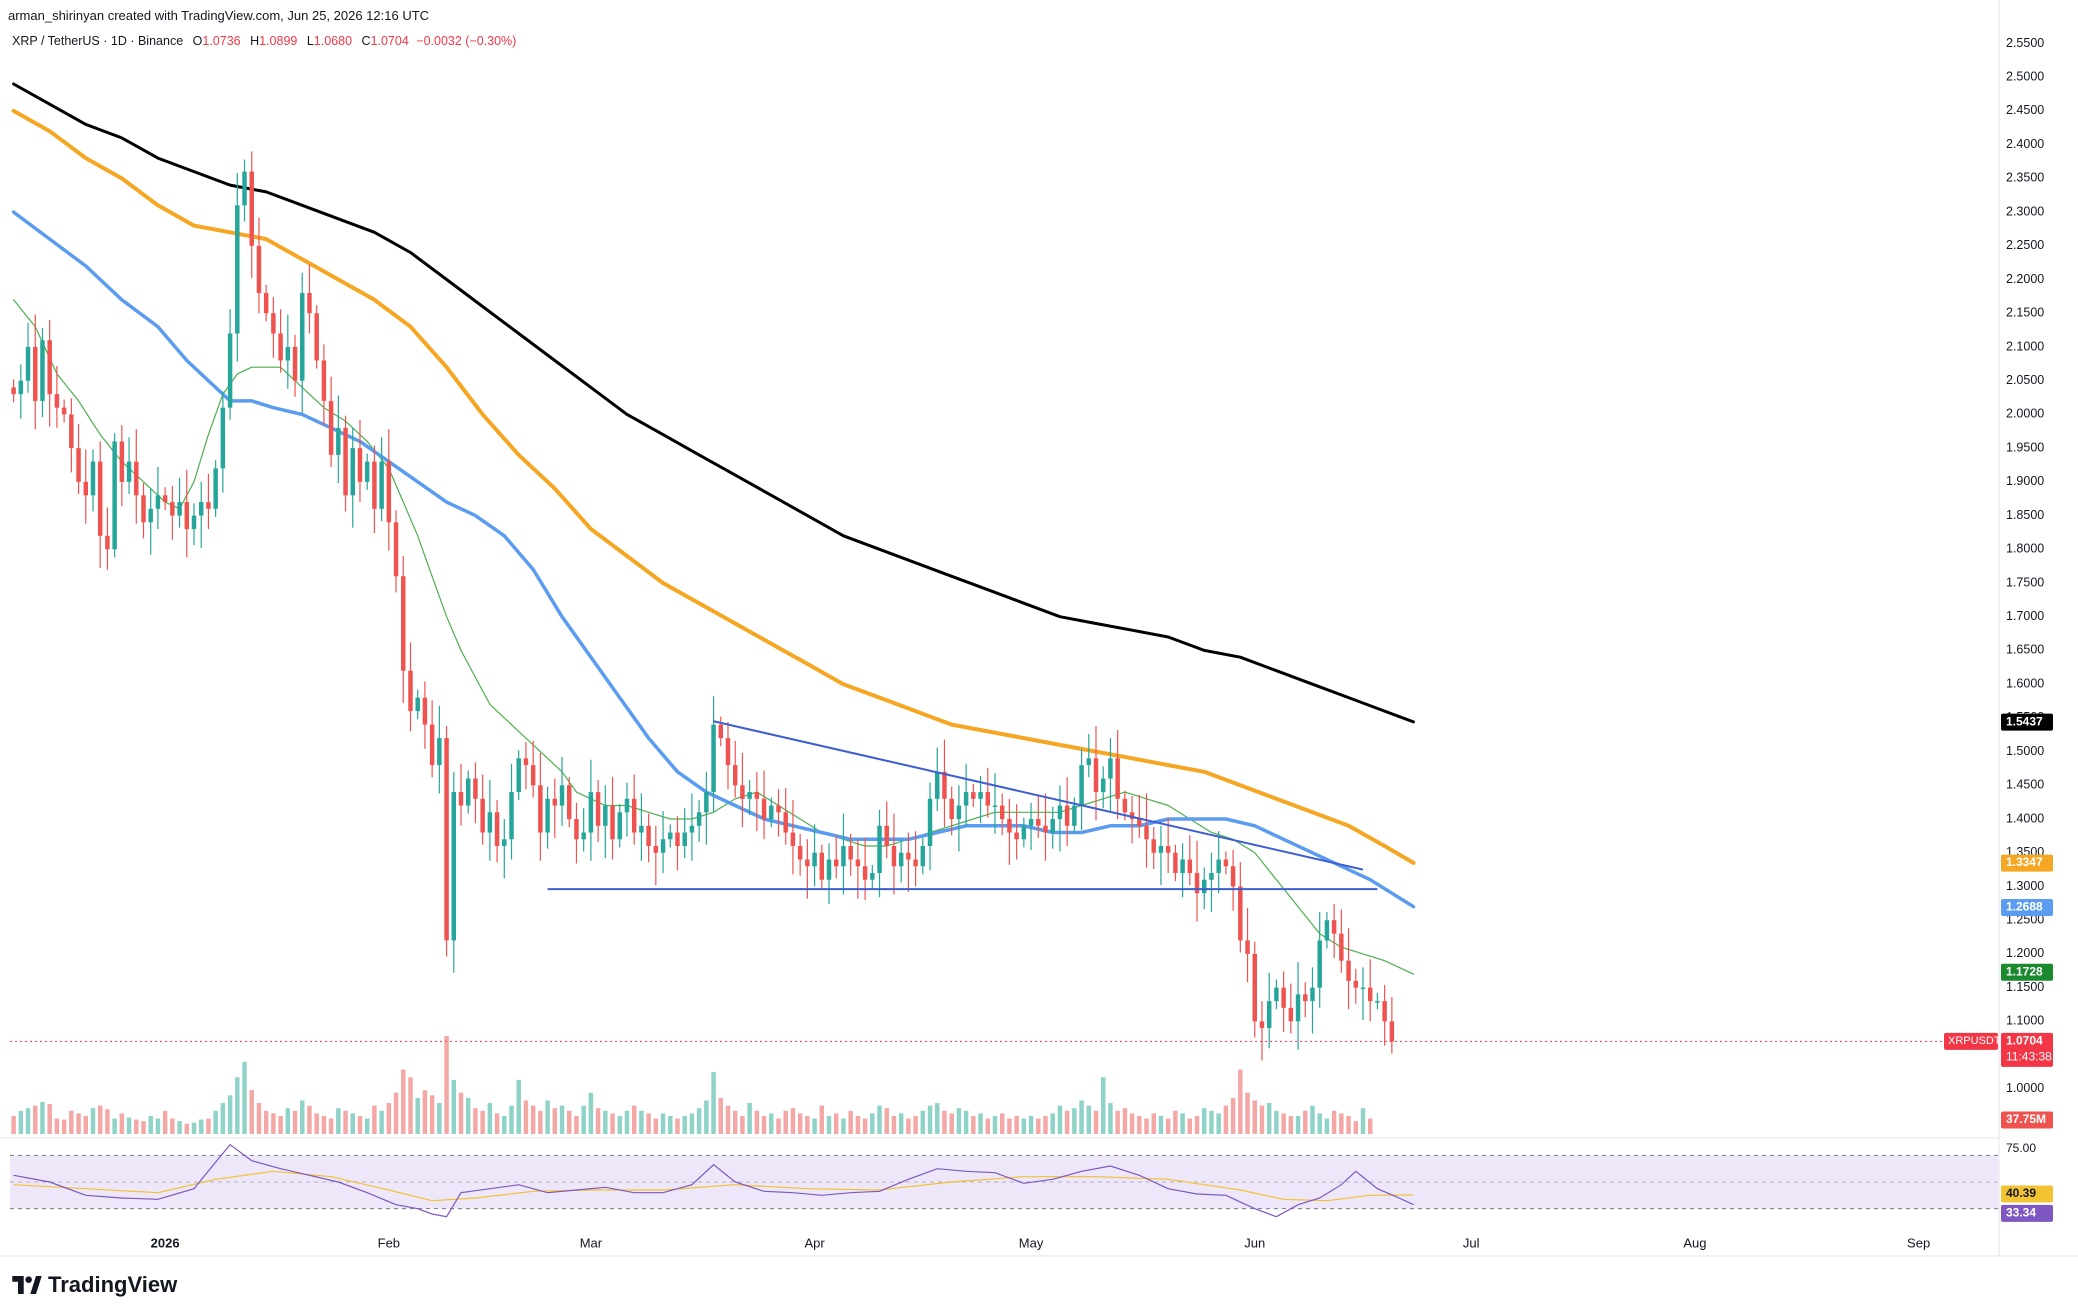 Image resolution: width=2078 pixels, height=1314 pixels. I want to click on tradingview-brand: TradingView, so click(94, 1285).